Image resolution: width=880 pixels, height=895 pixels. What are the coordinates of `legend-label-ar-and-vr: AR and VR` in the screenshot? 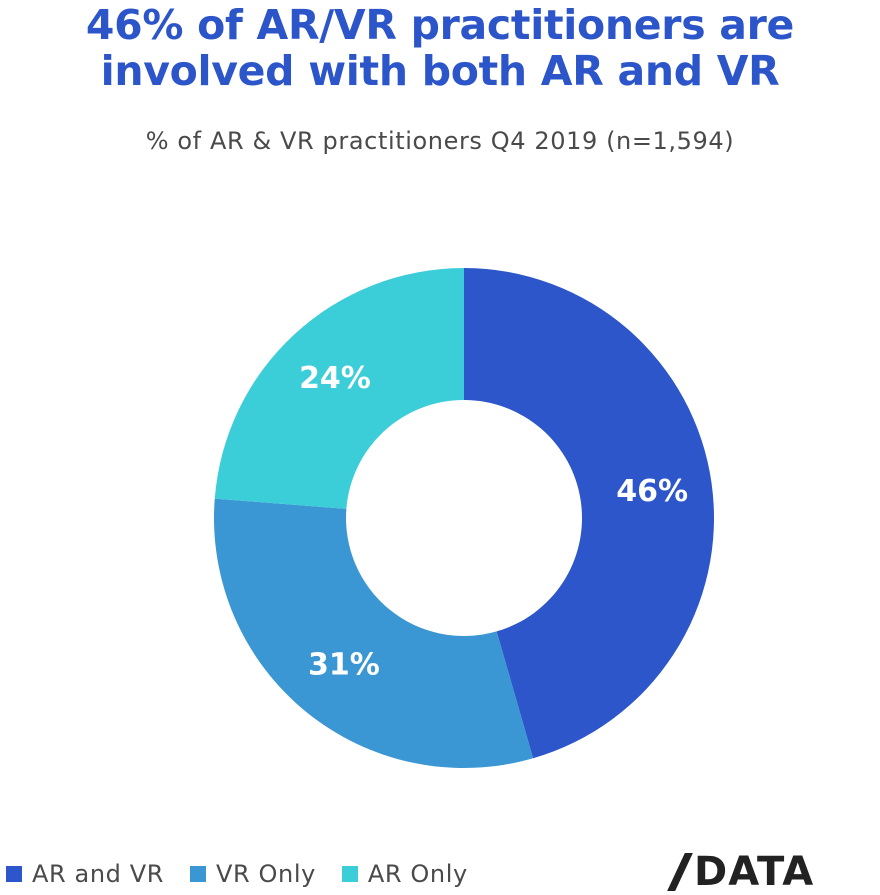 It's located at (98, 874).